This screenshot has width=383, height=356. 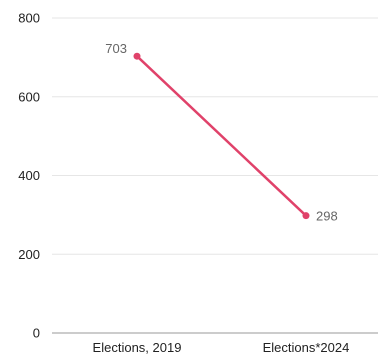 What do you see at coordinates (137, 347) in the screenshot?
I see `x-tick-label: Elections, 2019` at bounding box center [137, 347].